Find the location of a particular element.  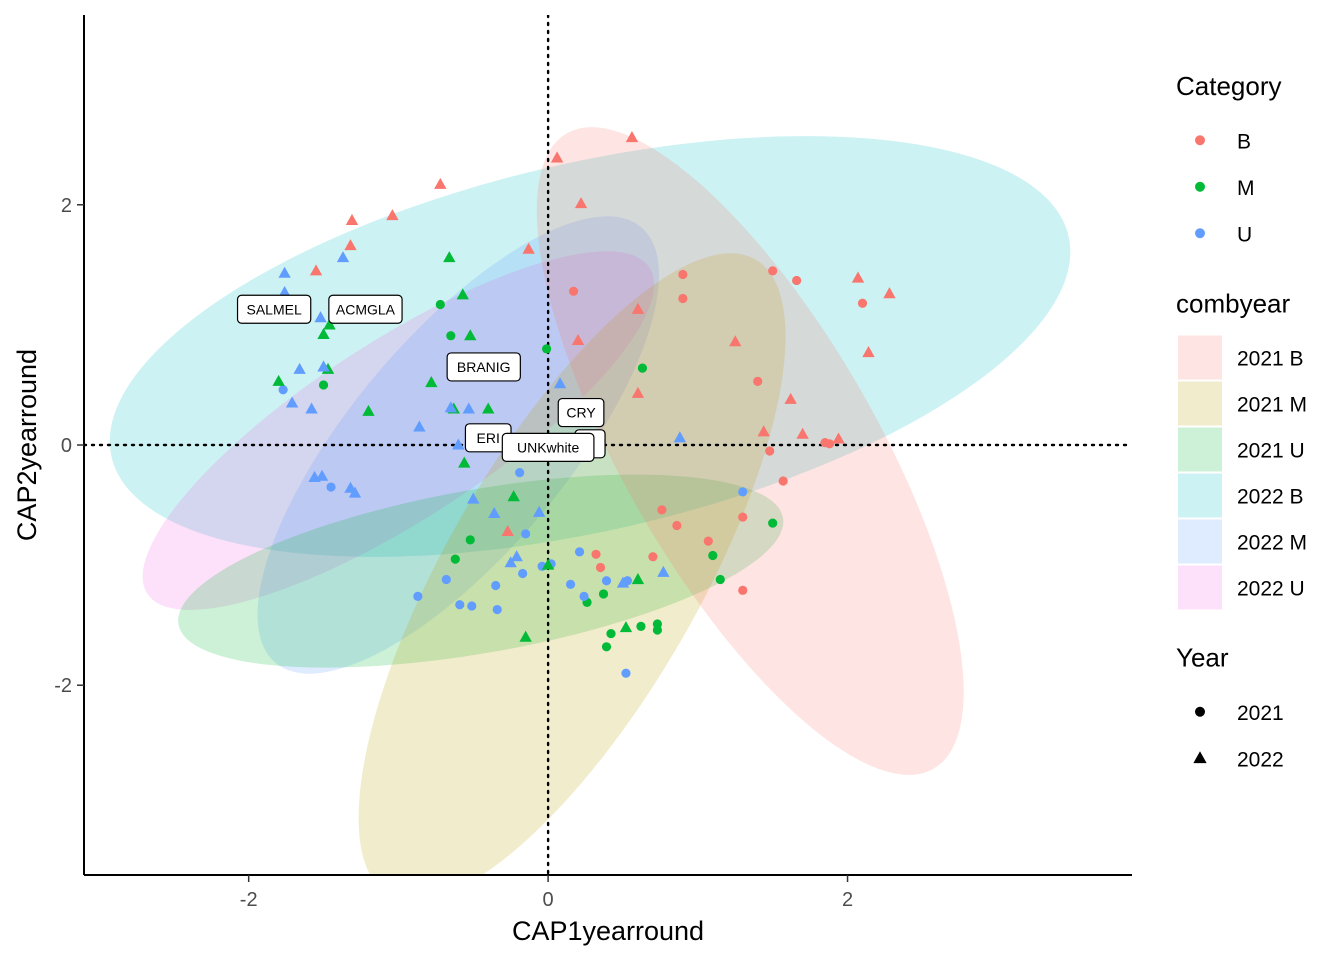

legend-key-u is located at coordinates (1200, 233).